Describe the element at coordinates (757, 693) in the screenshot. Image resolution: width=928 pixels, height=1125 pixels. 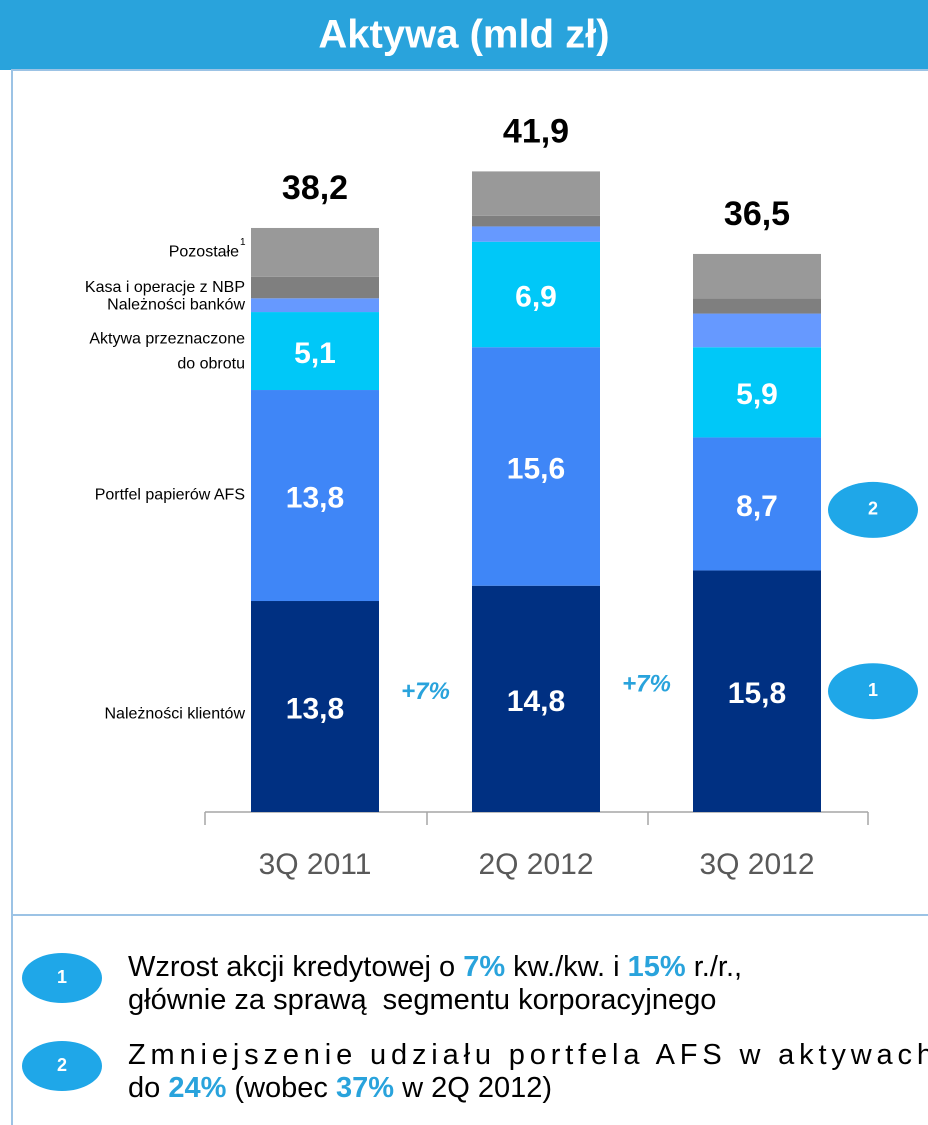
I see `value-label: 15,8` at that location.